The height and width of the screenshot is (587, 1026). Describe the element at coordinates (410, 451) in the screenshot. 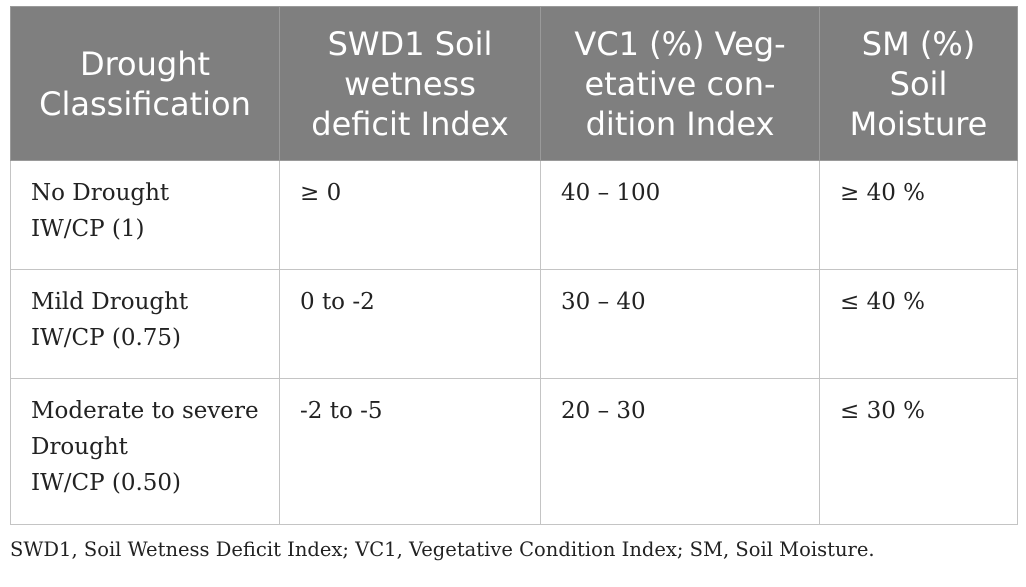

I see `cell-swd1: -2 to -5` at that location.